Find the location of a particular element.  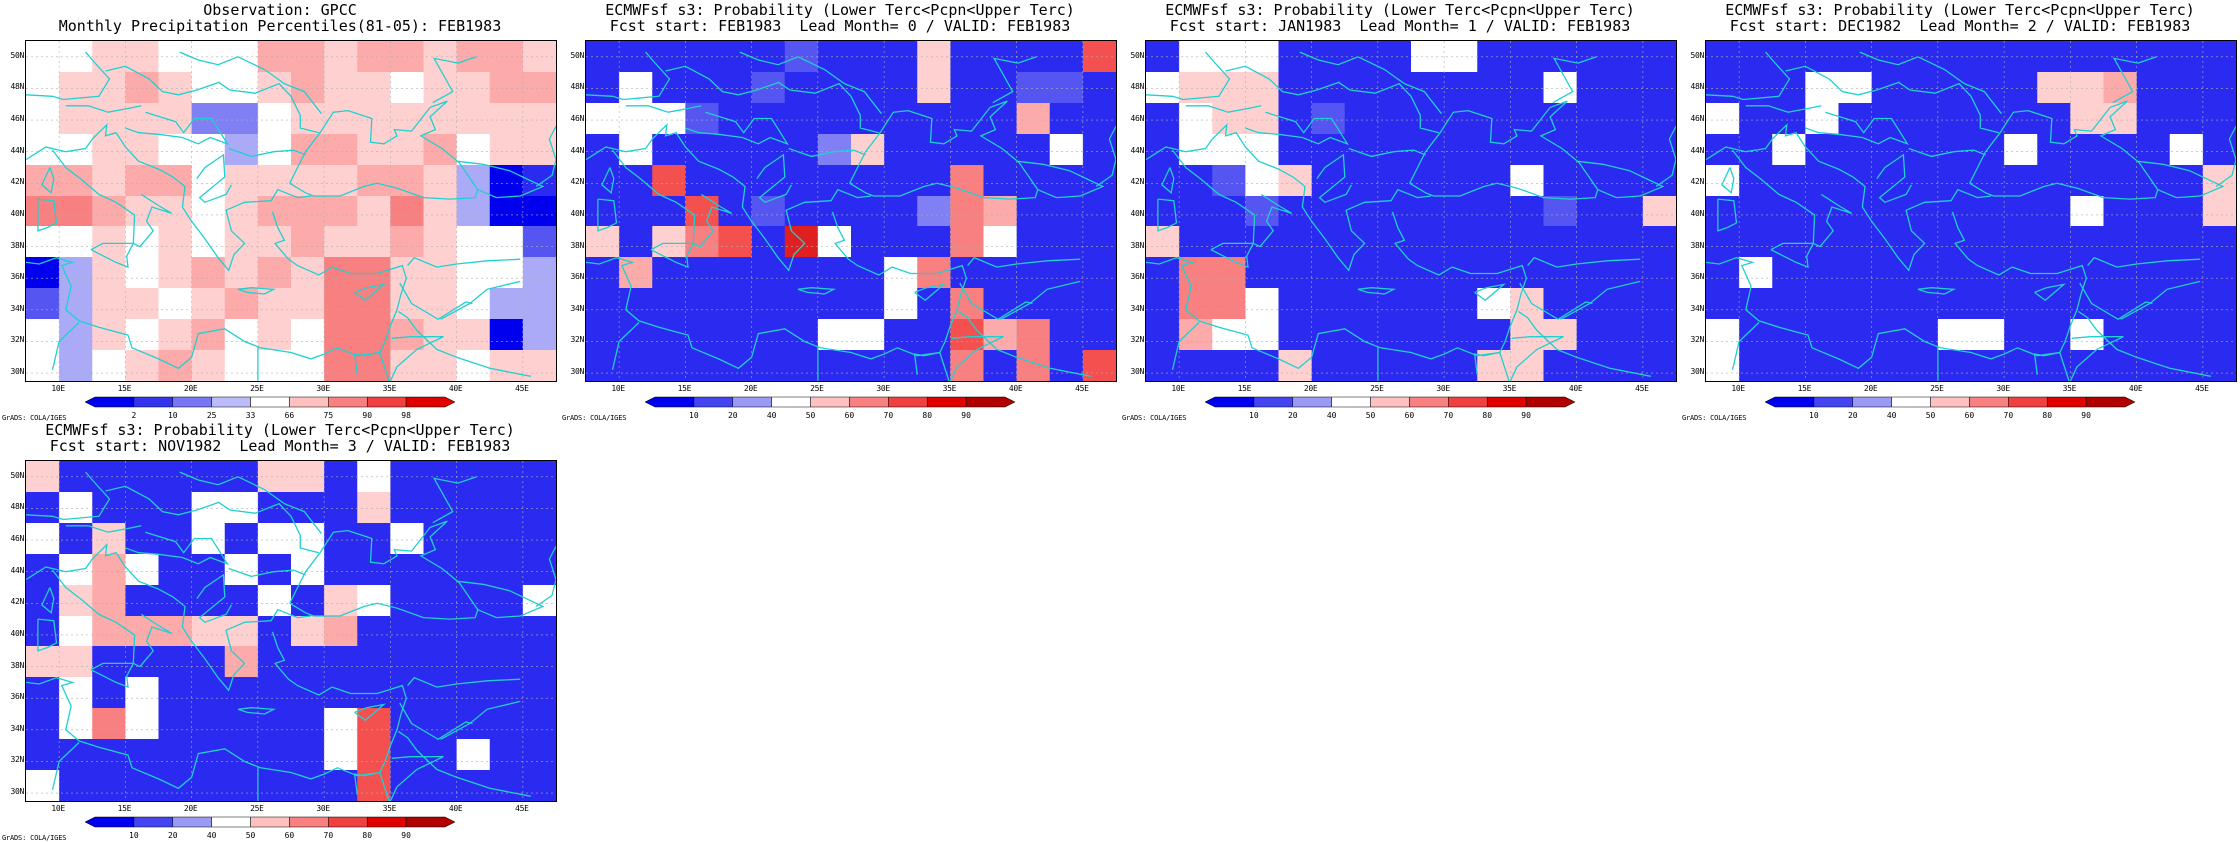

lon-tick-label: 20E is located at coordinates (750, 388).